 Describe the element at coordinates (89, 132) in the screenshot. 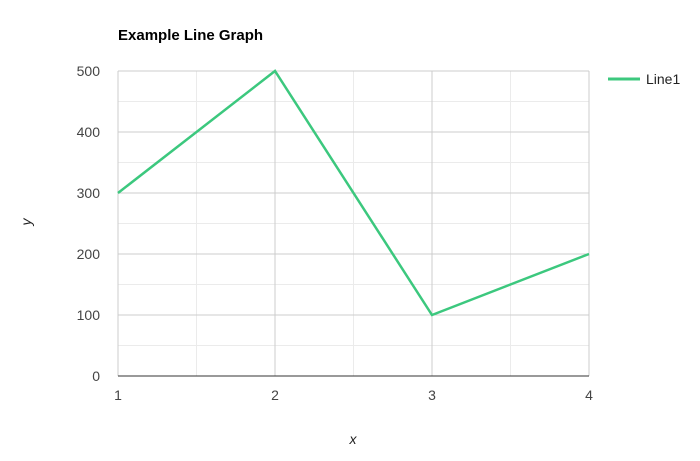

I see `y-tick-label: 400` at that location.